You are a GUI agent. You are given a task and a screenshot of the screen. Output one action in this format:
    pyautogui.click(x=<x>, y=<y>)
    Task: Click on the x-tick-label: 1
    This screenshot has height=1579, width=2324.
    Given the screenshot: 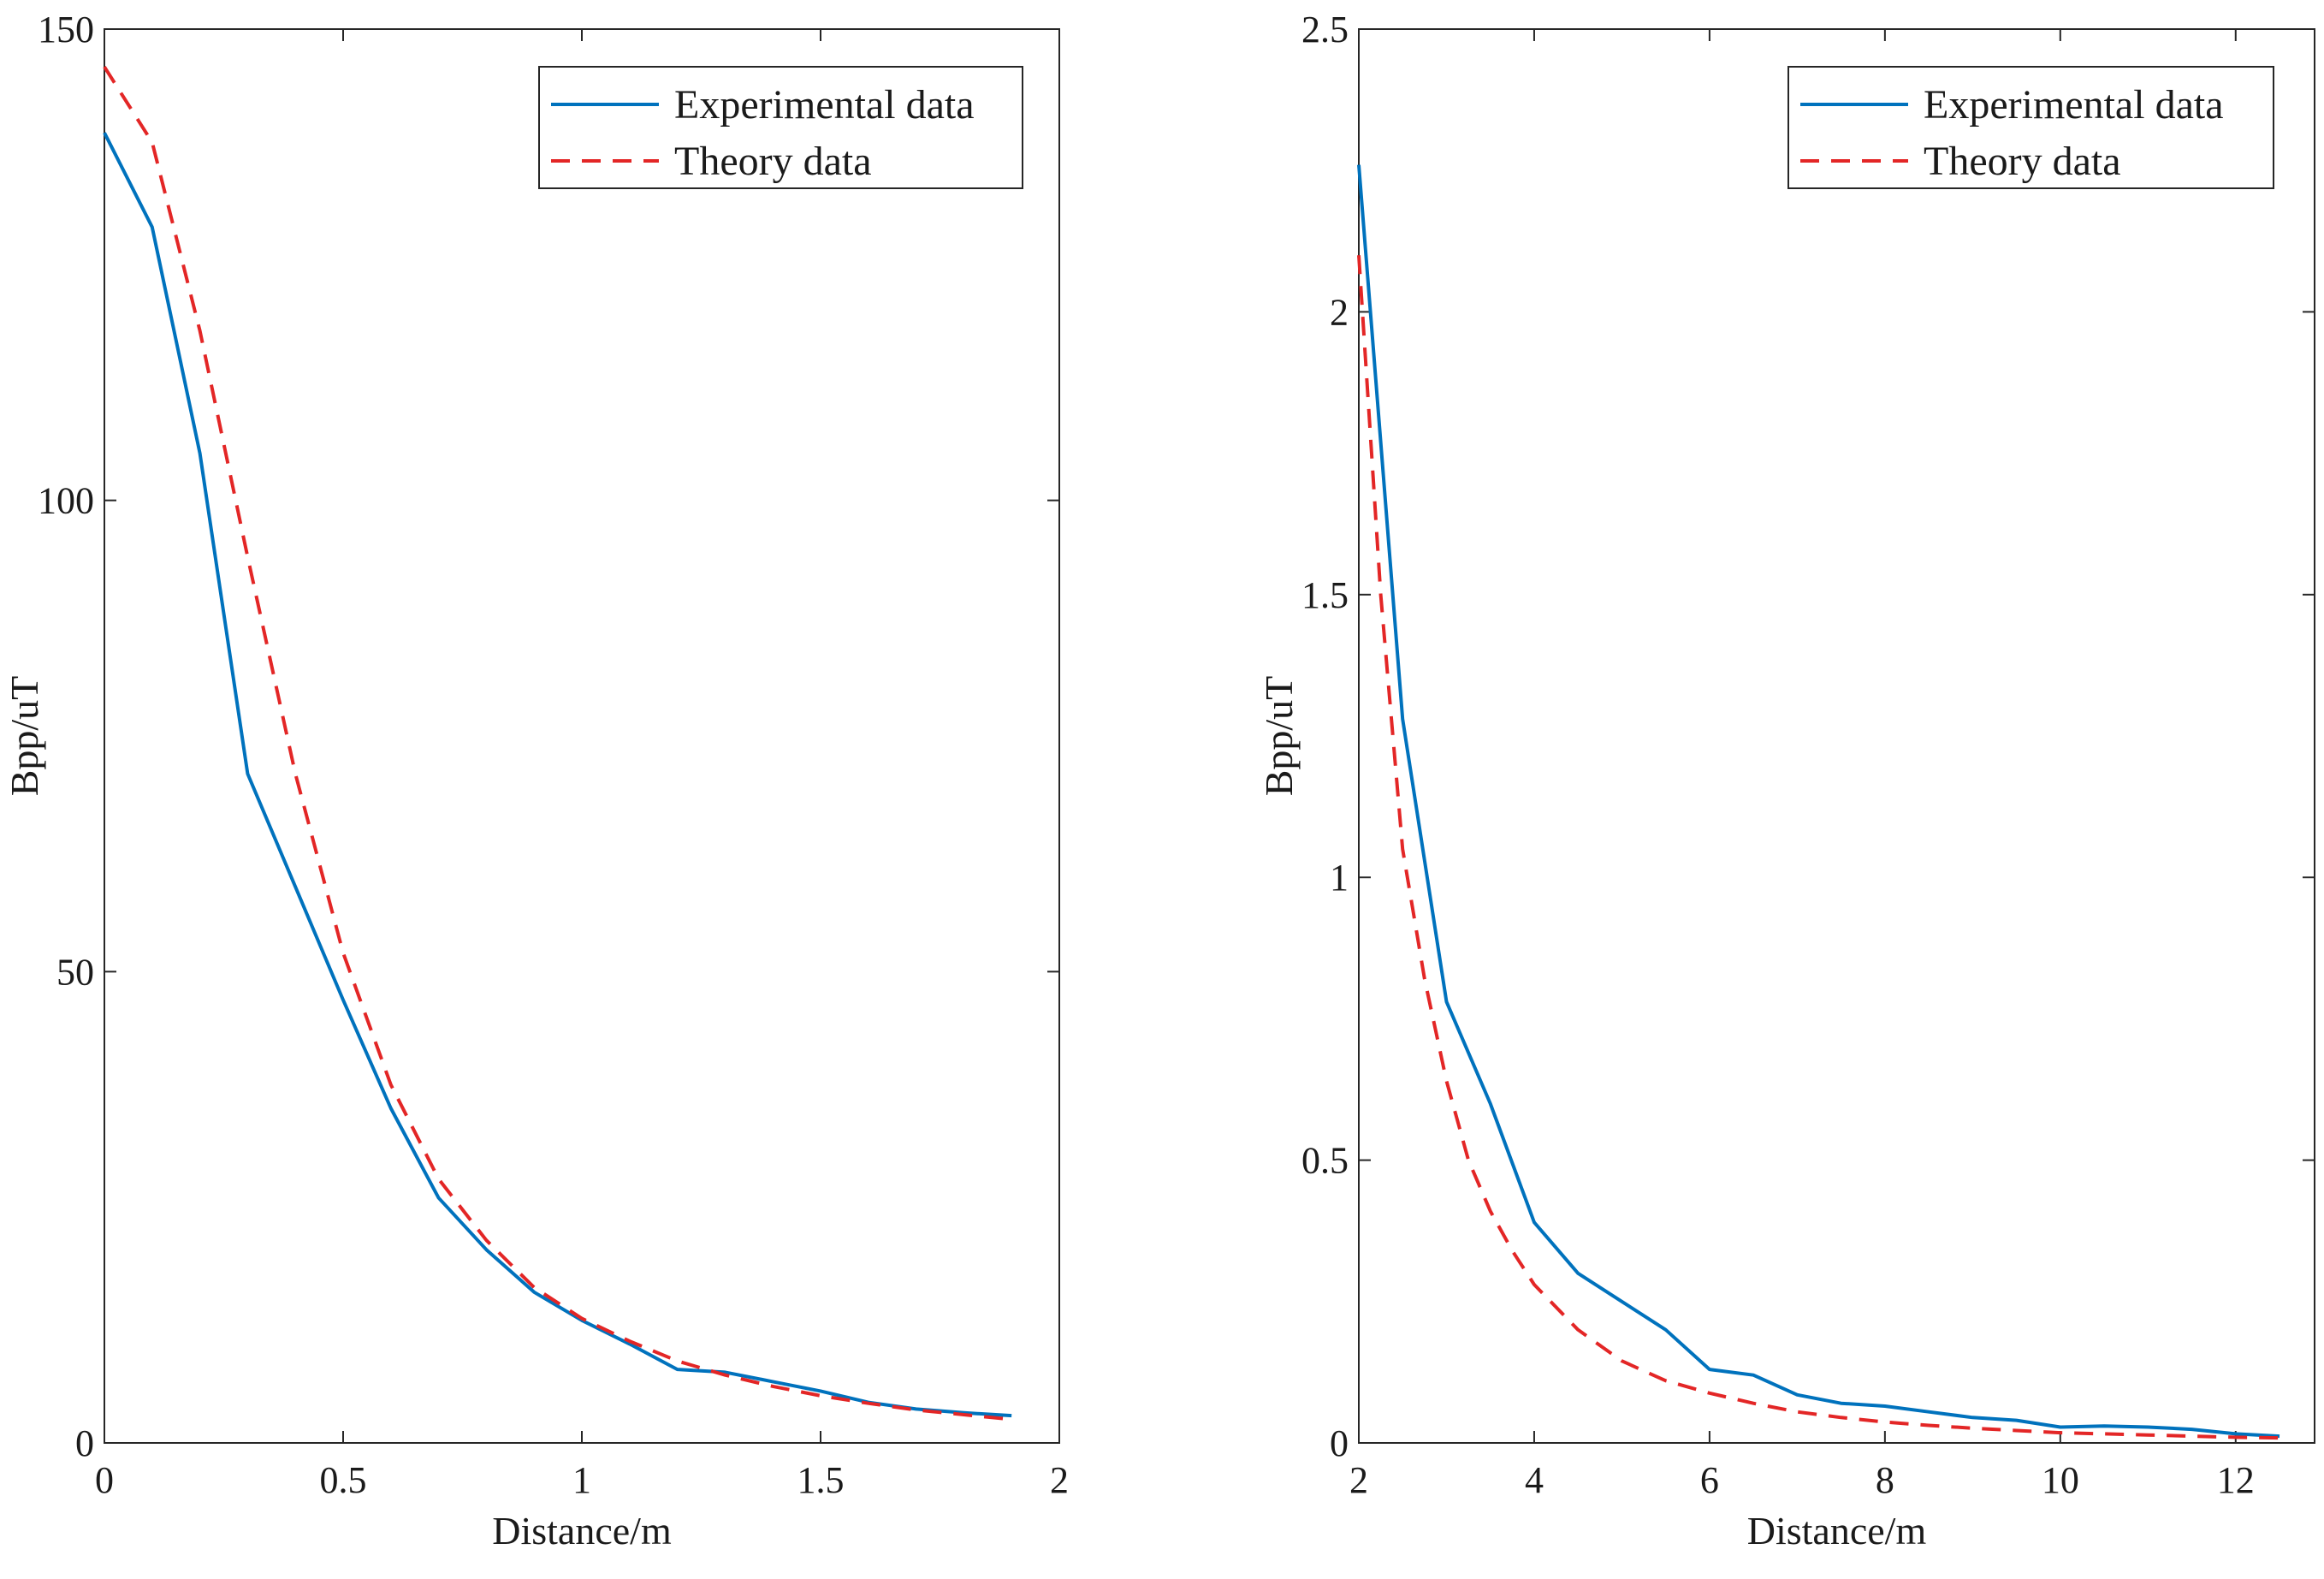 What is the action you would take?
    pyautogui.click(x=581, y=1480)
    